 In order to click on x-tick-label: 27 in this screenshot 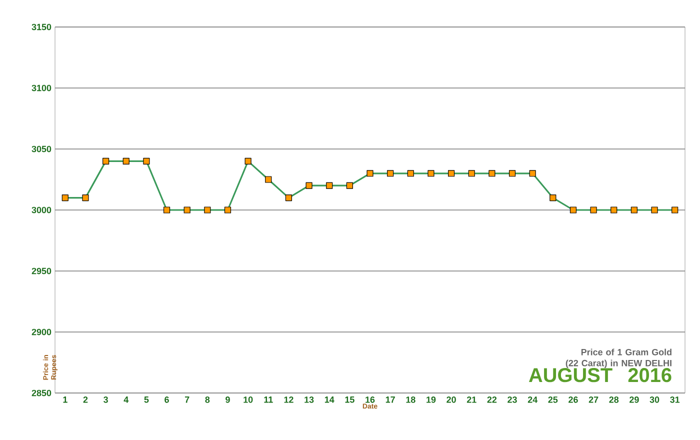, I will do `click(593, 399)`.